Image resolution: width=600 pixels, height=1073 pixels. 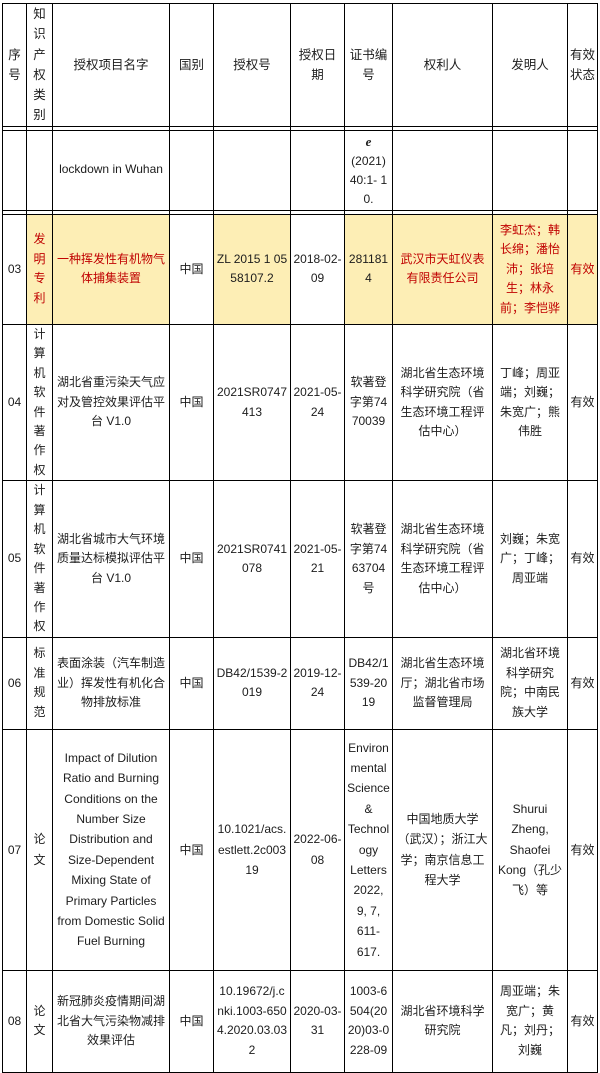 What do you see at coordinates (14, 1021) in the screenshot?
I see `cell-seq: 08` at bounding box center [14, 1021].